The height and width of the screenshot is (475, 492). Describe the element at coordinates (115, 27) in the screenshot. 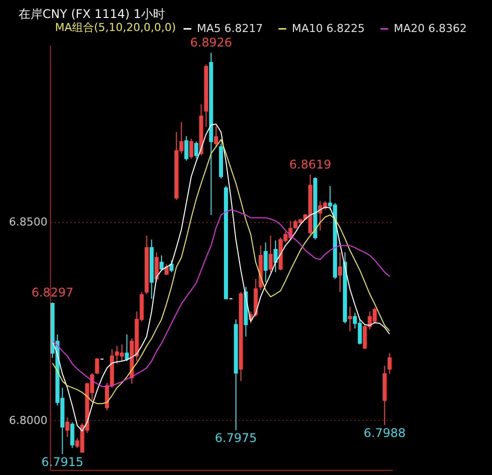

I see `legend-title: MA组合(5,10,20,0,0,0)` at that location.